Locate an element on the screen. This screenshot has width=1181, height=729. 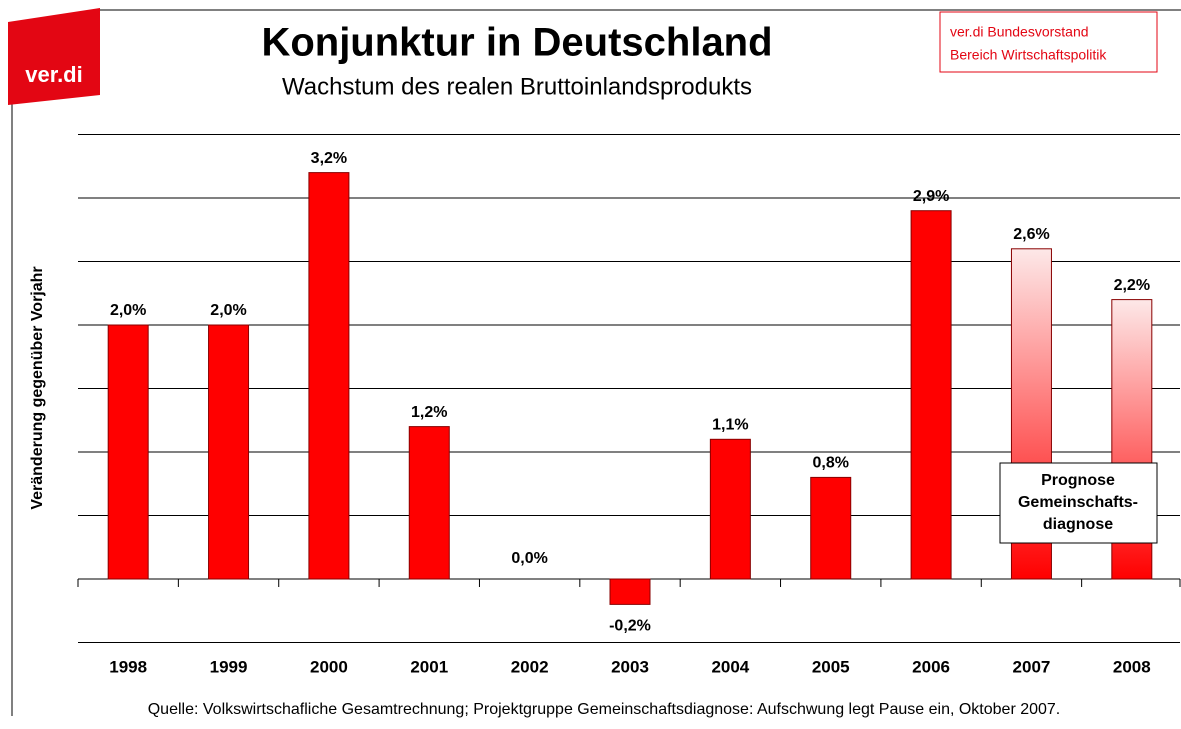
publisher-line: Bereich Wirtschaftspolitik is located at coordinates (1028, 55).